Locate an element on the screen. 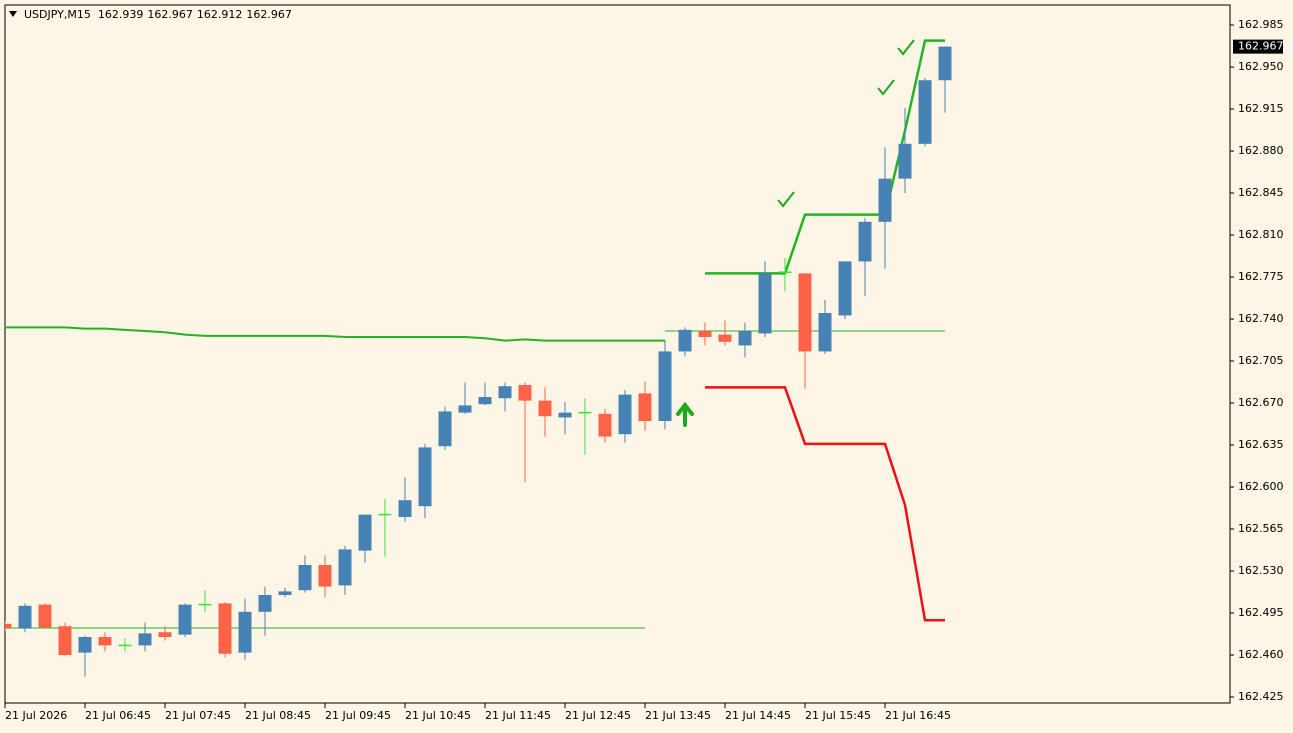 The image size is (1293, 733). y-tick-label: 162.495 is located at coordinates (1261, 612).